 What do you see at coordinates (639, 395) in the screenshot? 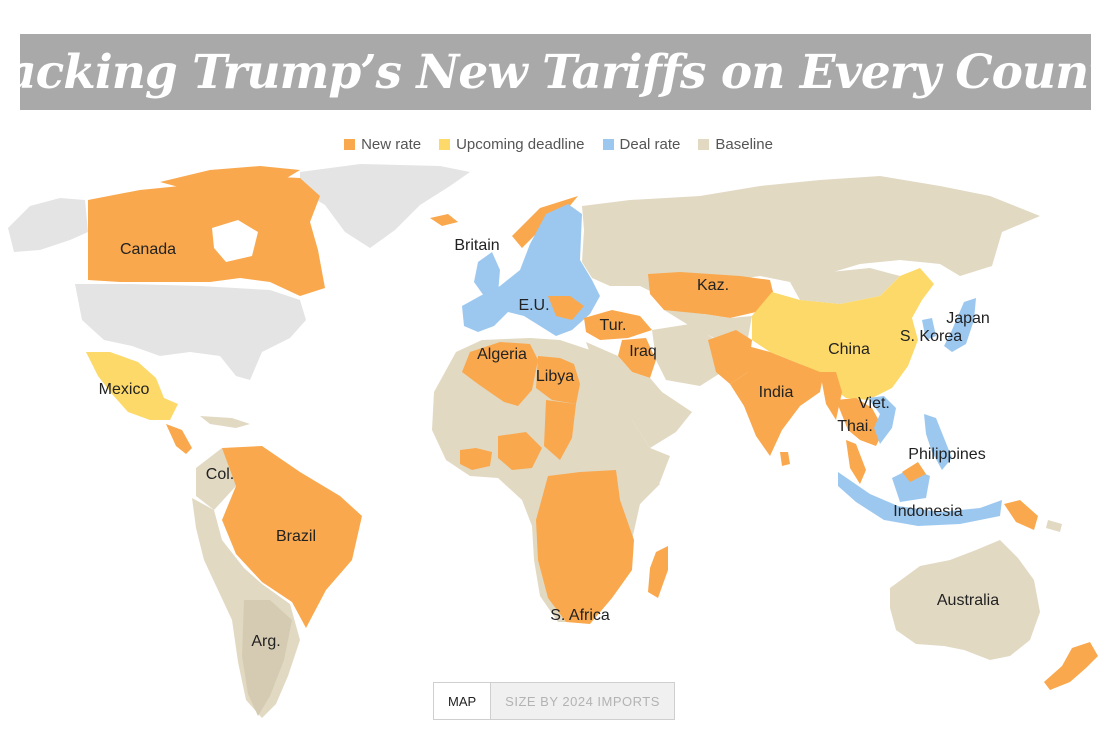
I see `middle-east-region` at bounding box center [639, 395].